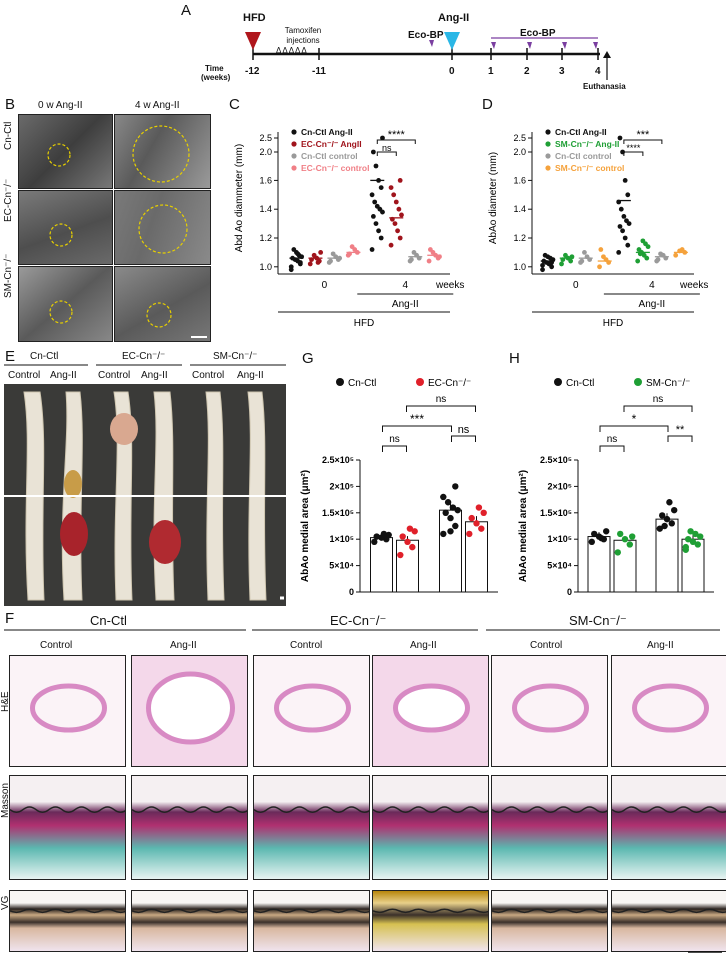  Describe the element at coordinates (527, 71) in the screenshot. I see `tick-2: 2` at that location.